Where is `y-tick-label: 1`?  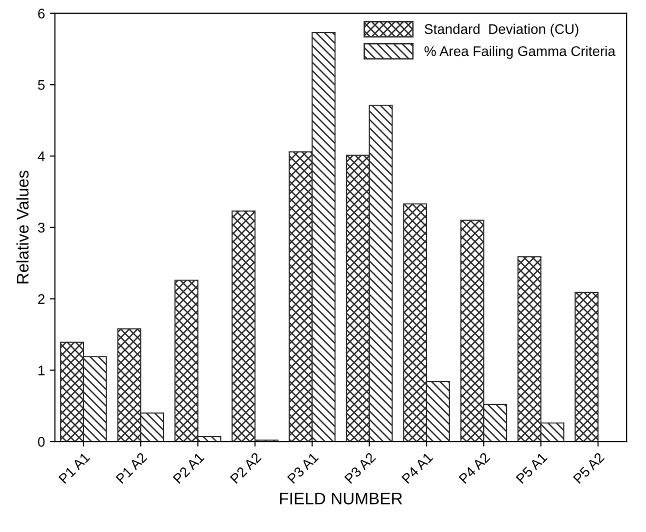 y-tick-label: 1 is located at coordinates (41, 371).